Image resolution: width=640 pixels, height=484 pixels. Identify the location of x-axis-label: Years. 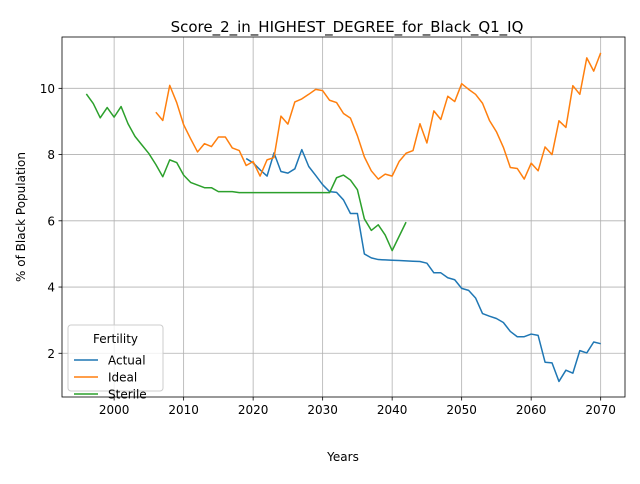
(342, 457).